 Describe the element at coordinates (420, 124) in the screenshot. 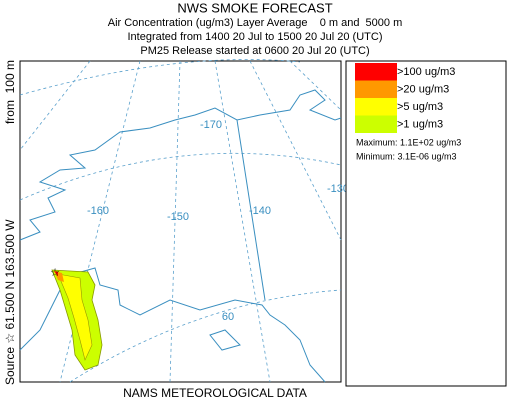

I see `legend-label: >1 ug/m3` at that location.